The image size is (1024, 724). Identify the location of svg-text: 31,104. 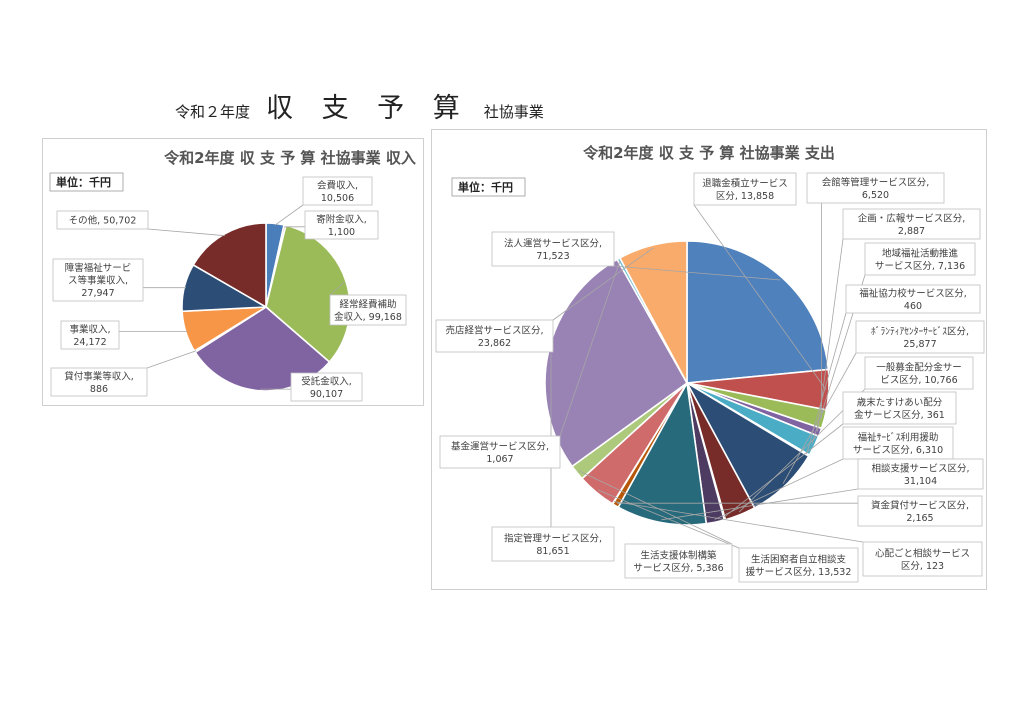
(920, 481).